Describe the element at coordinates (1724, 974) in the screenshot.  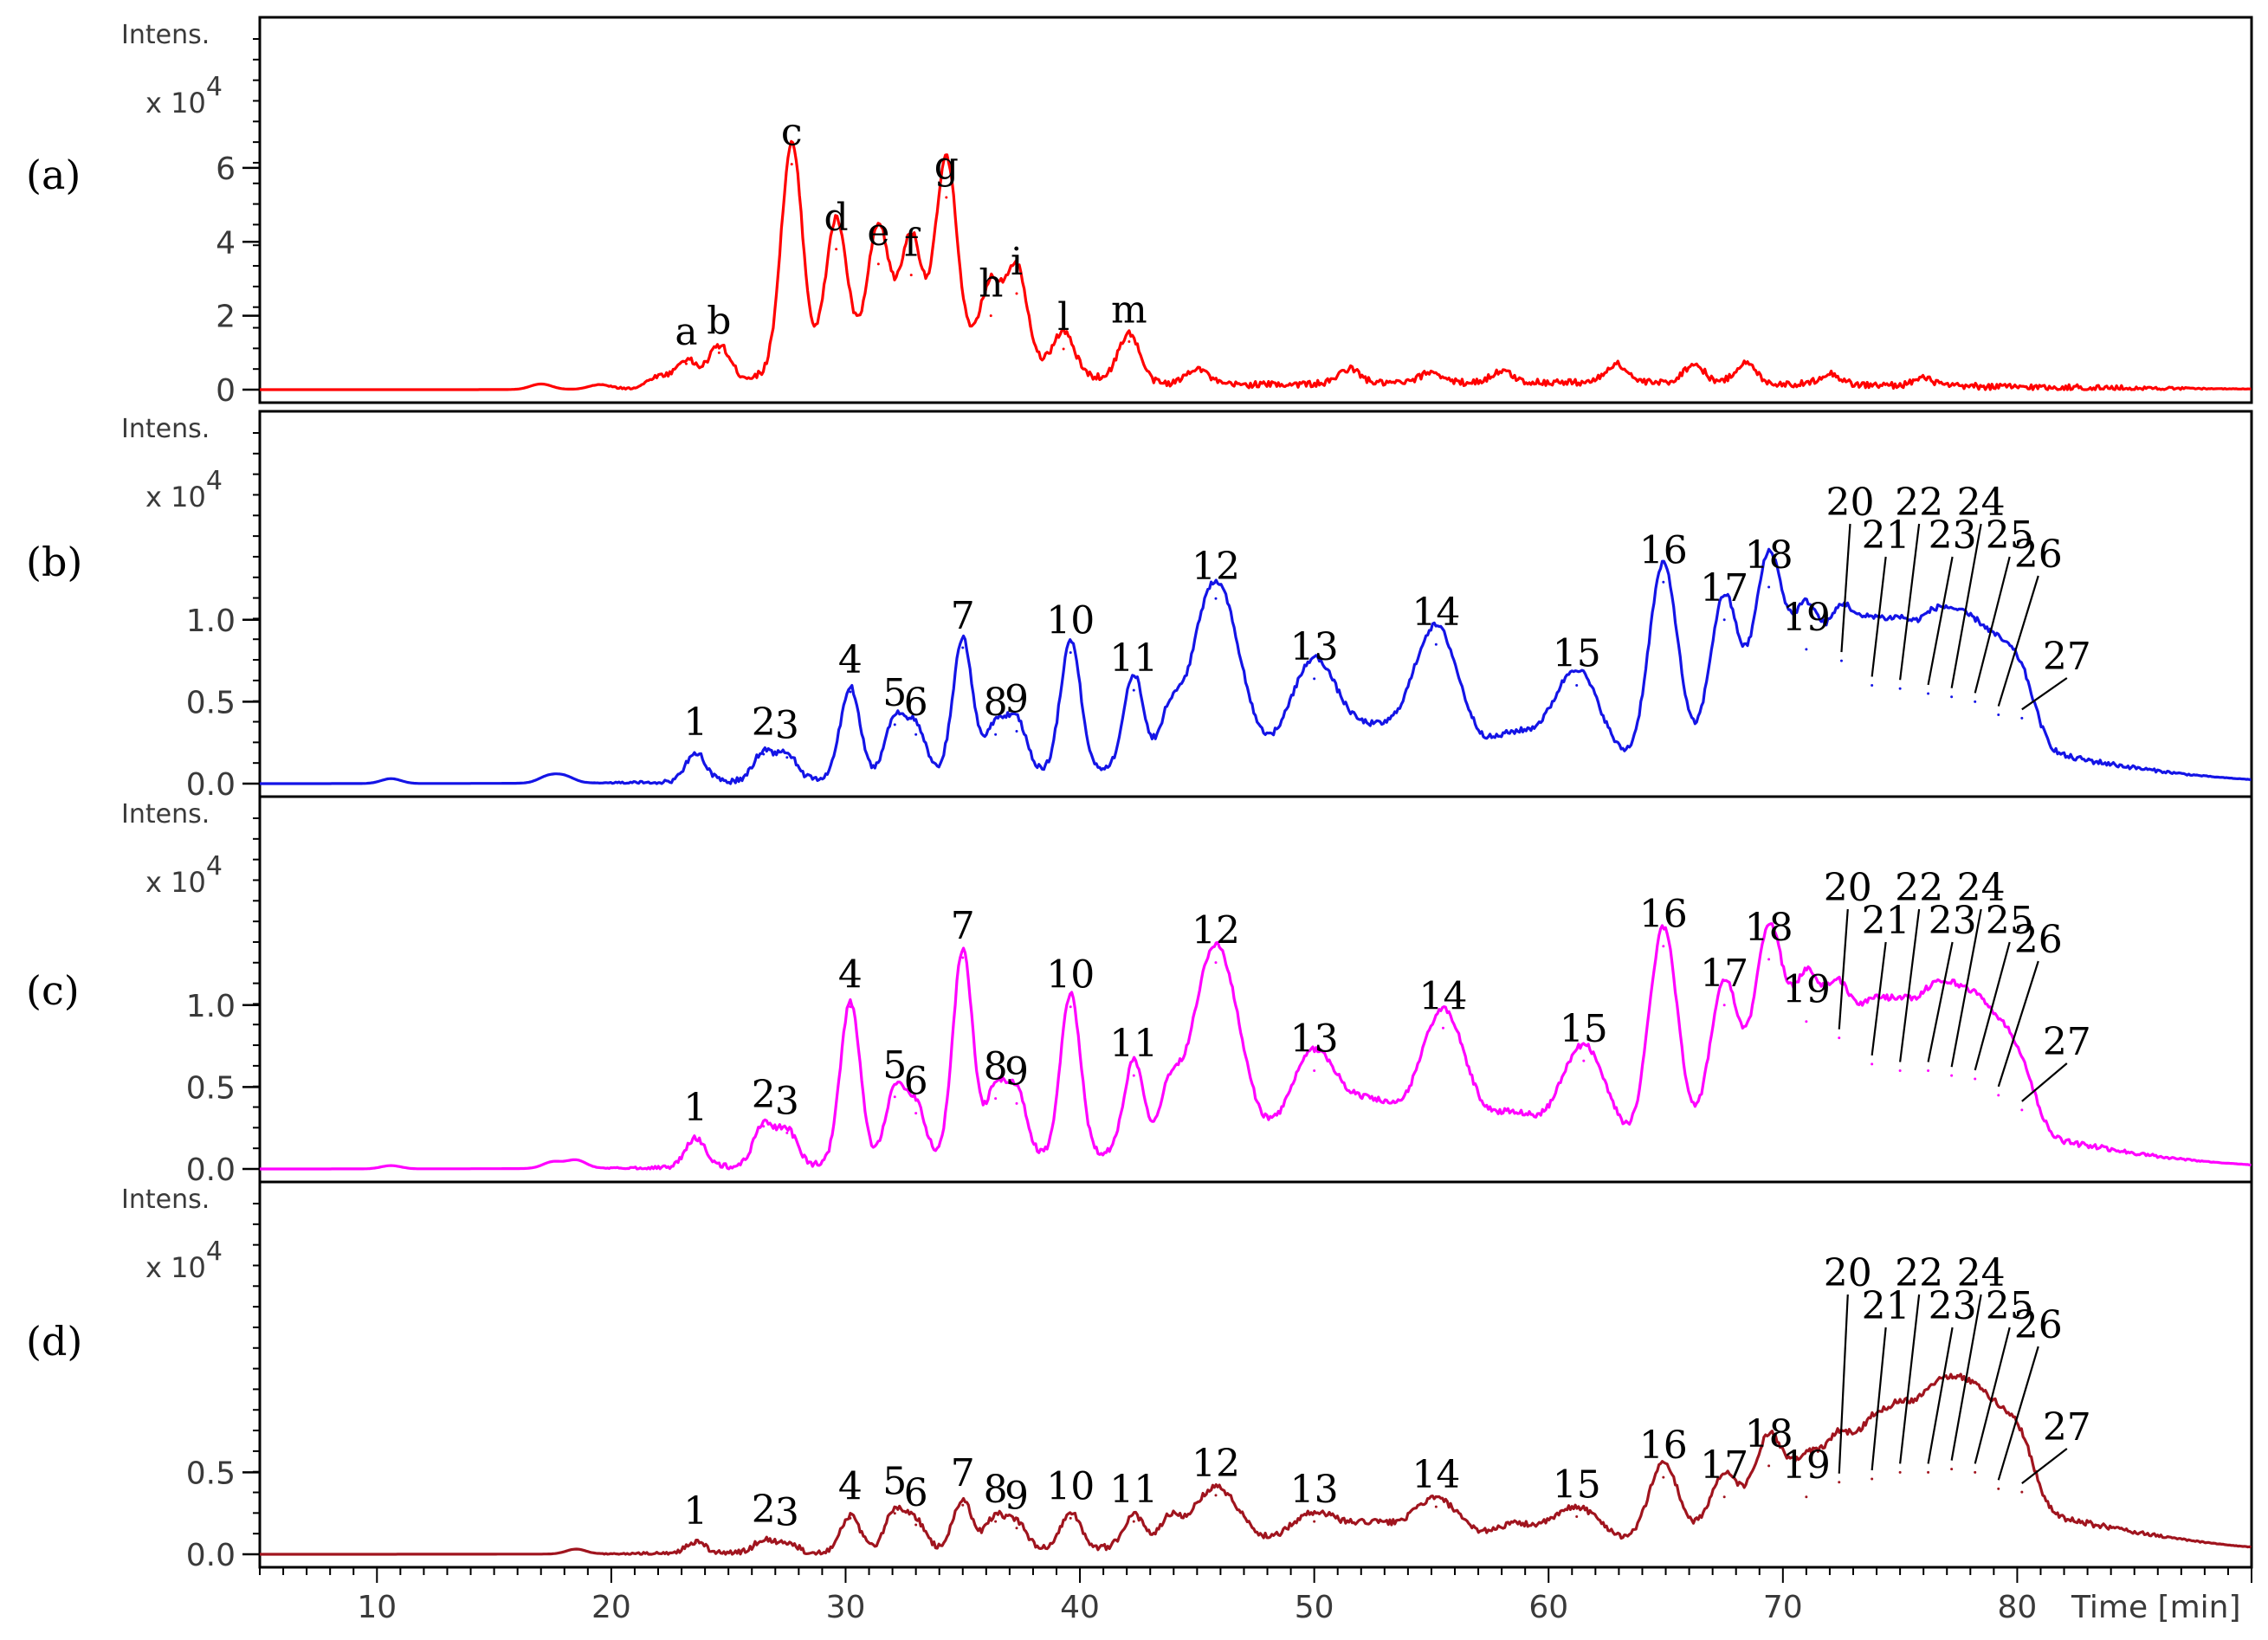
I see `peak-label: 17` at that location.